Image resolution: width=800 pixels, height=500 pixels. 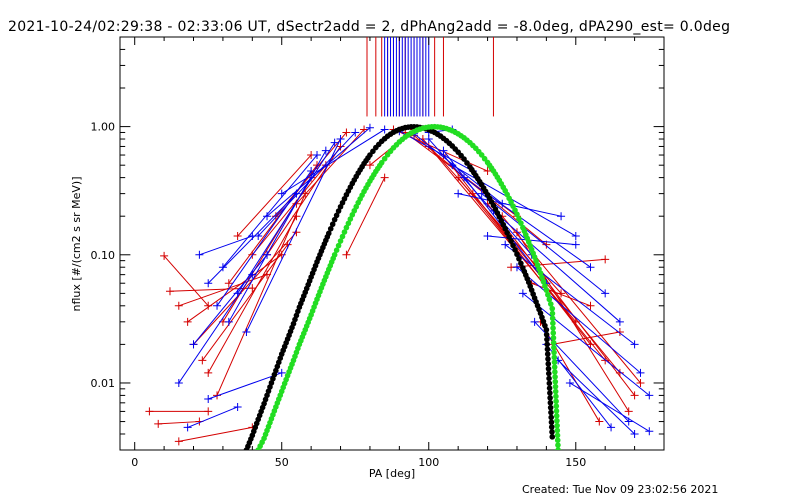 What do you see at coordinates (134, 462) in the screenshot?
I see `x-tick-label: 0` at bounding box center [134, 462].